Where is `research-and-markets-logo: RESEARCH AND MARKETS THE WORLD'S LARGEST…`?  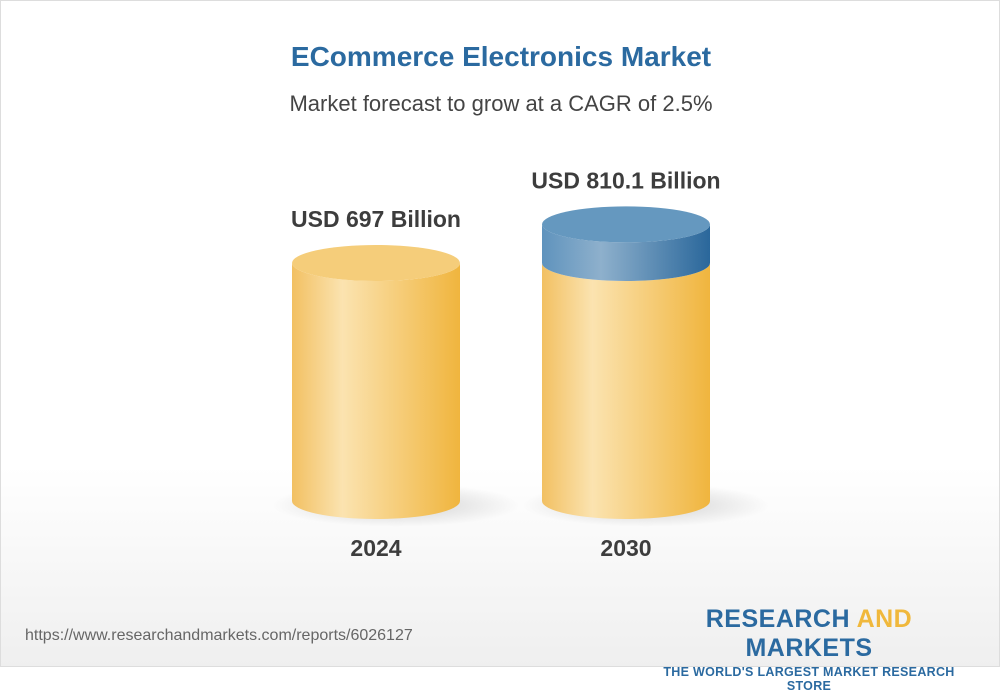
research-and-markets-logo: RESEARCH AND MARKETS THE WORLD'S LARGEST… is located at coordinates (809, 649).